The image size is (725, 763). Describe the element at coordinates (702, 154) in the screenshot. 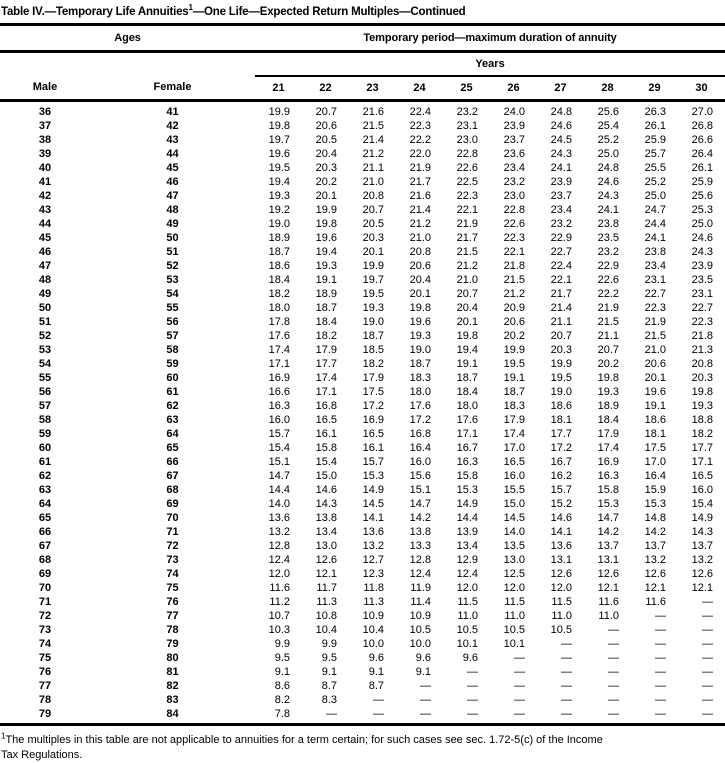

I see `multiple-value-cell: 26.4` at that location.